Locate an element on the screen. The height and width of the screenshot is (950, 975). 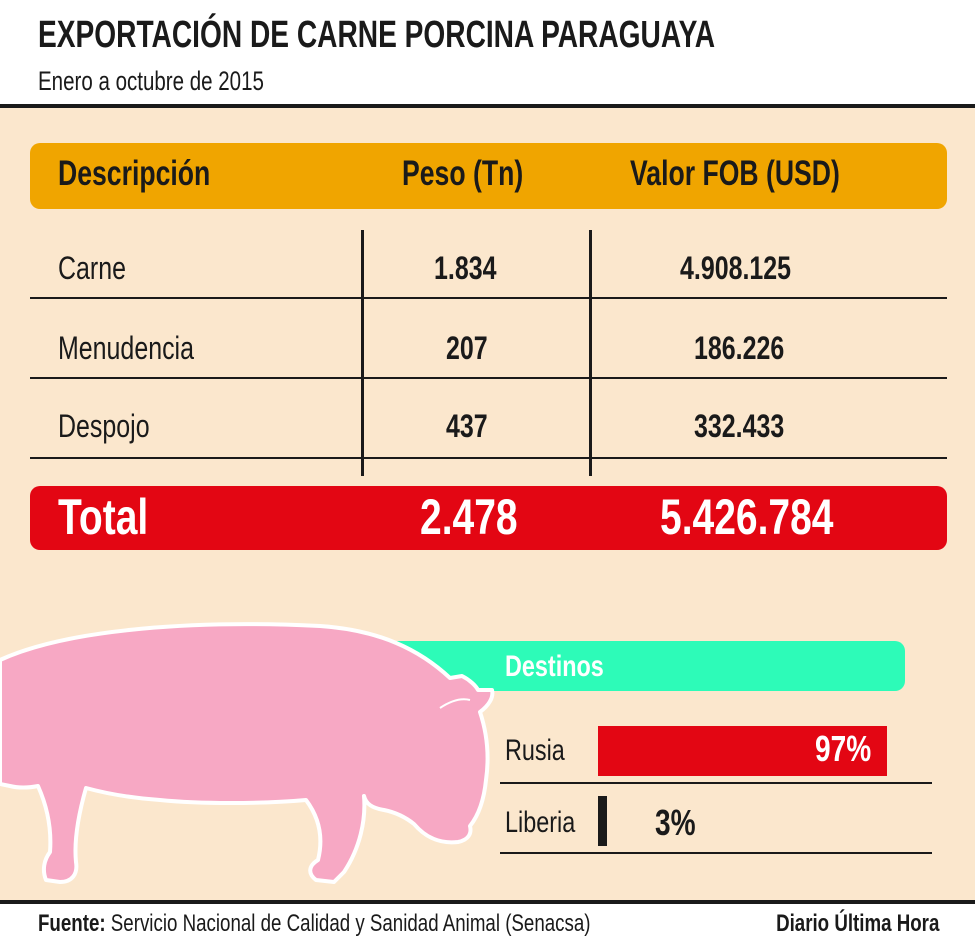
top-rule is located at coordinates (487, 106).